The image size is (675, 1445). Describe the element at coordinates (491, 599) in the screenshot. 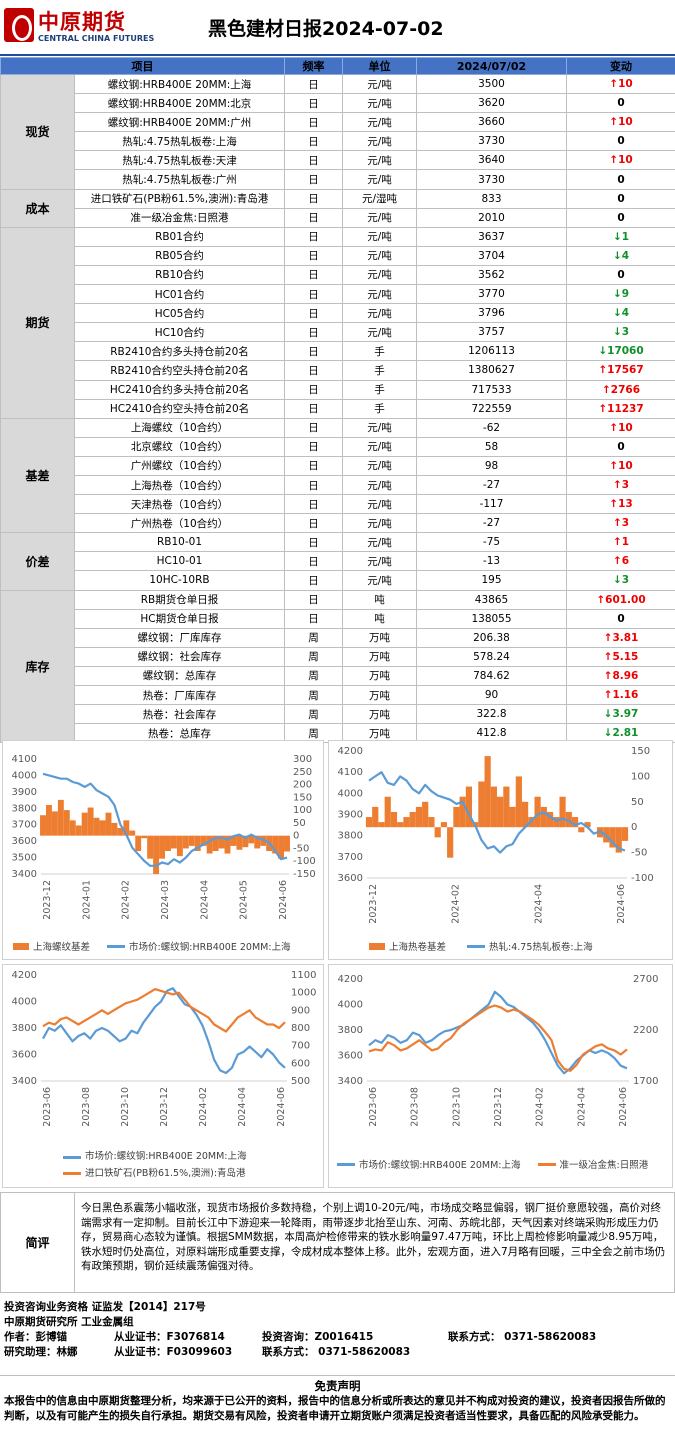

I see `value-cell: 43865` at that location.